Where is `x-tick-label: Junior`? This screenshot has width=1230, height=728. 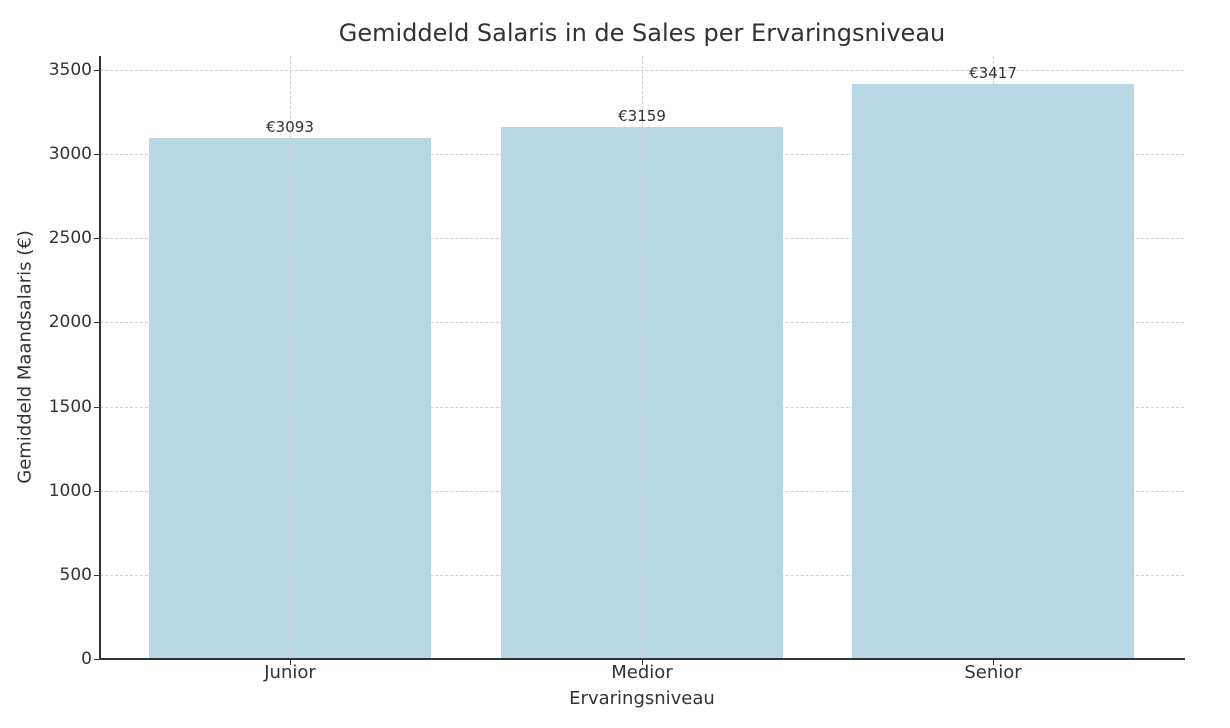
x-tick-label: Junior is located at coordinates (290, 672).